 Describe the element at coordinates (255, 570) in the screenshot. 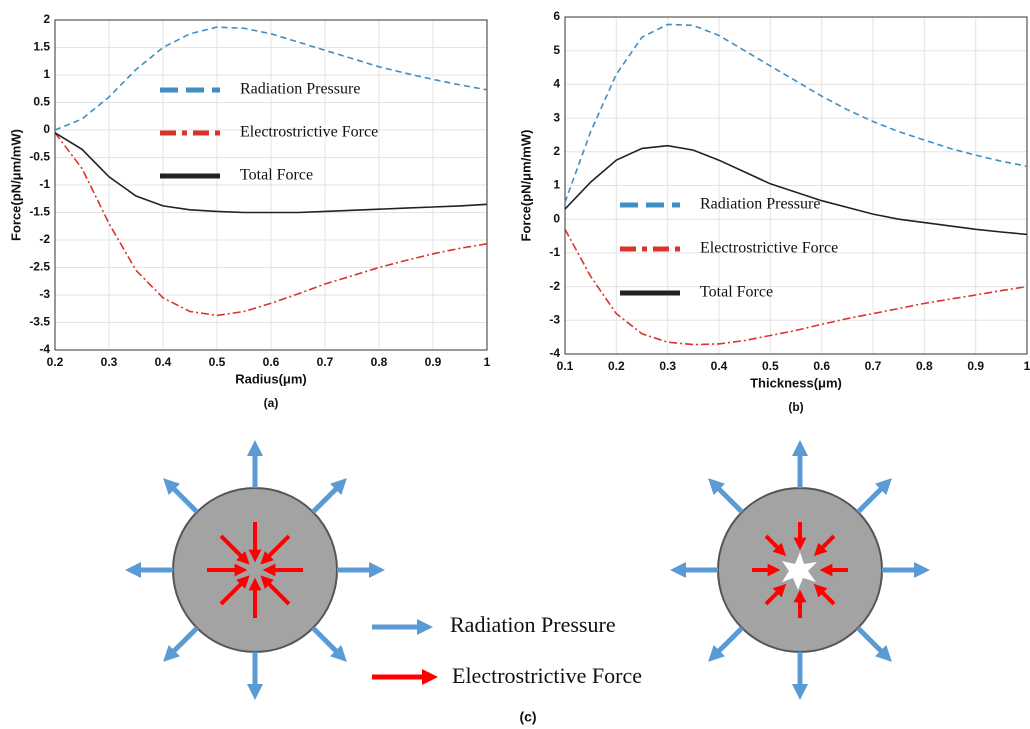

I see `particle` at that location.